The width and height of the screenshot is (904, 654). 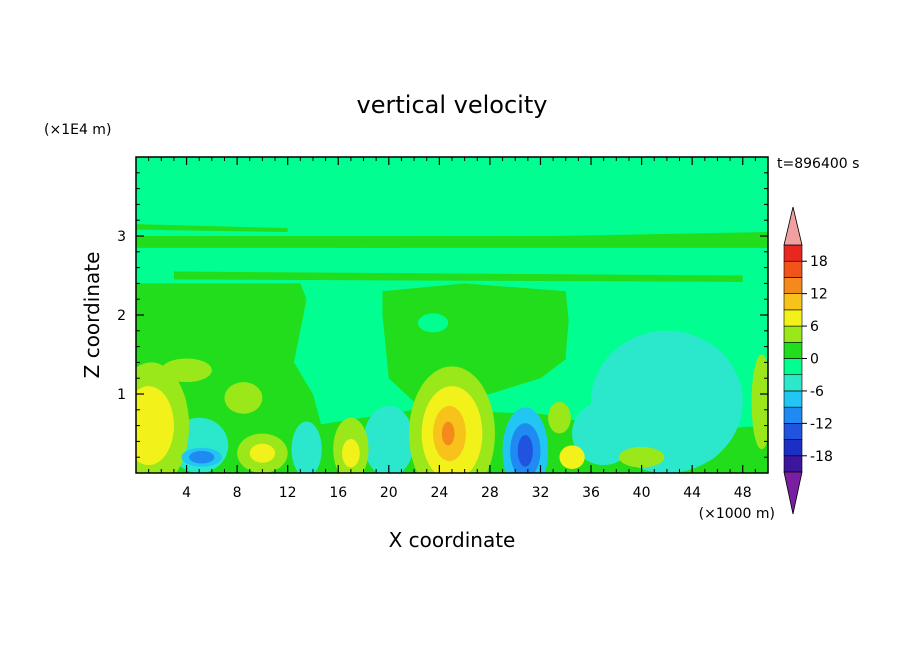 What do you see at coordinates (121, 395) in the screenshot?
I see `y-tick-label: 1` at bounding box center [121, 395].